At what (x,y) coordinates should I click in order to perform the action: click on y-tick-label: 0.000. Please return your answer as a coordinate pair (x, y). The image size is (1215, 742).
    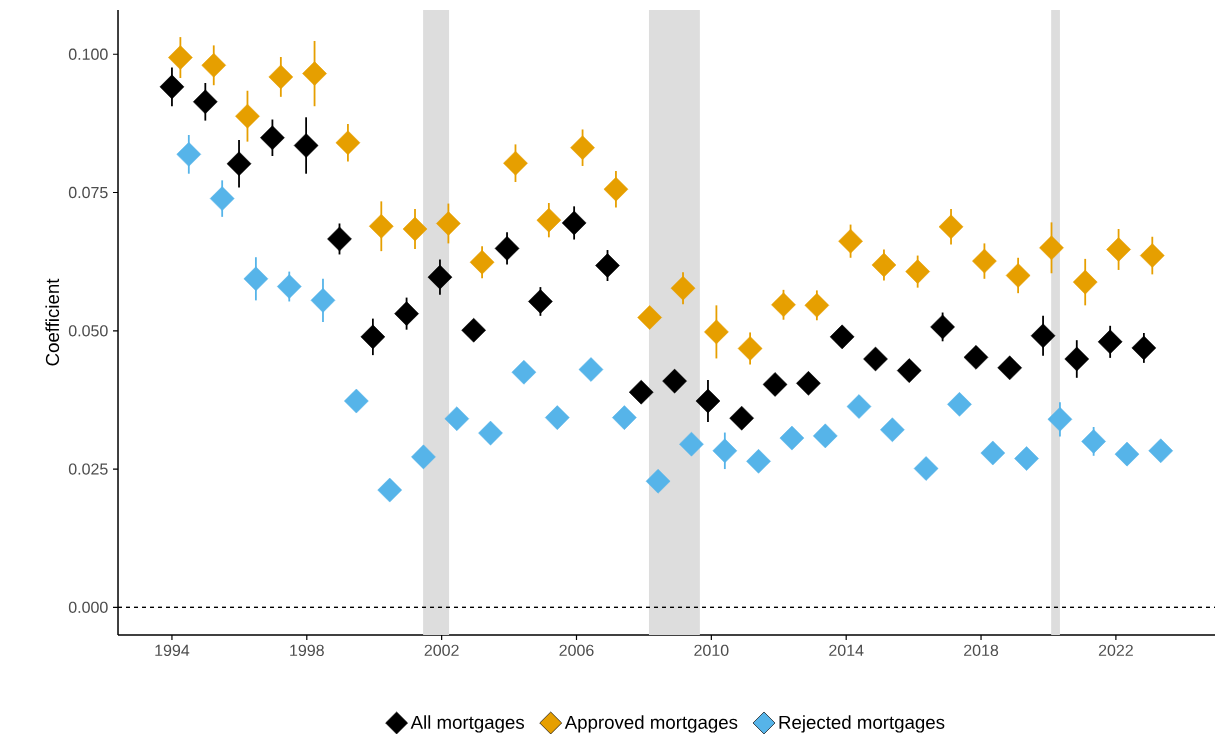
    Looking at the image, I should click on (88, 607).